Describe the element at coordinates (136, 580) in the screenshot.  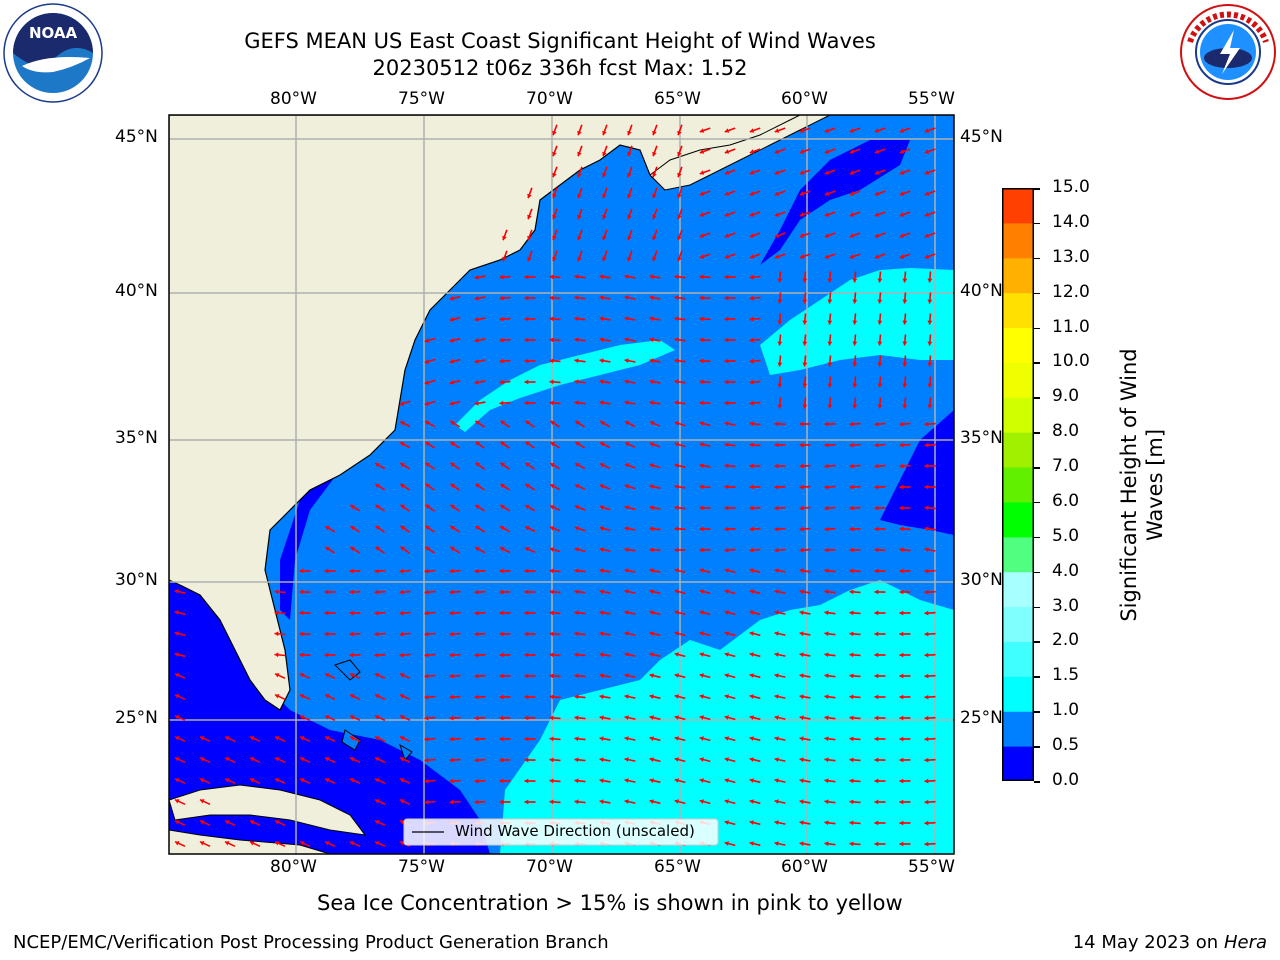
I see `lat-tick-left: 30°N` at that location.